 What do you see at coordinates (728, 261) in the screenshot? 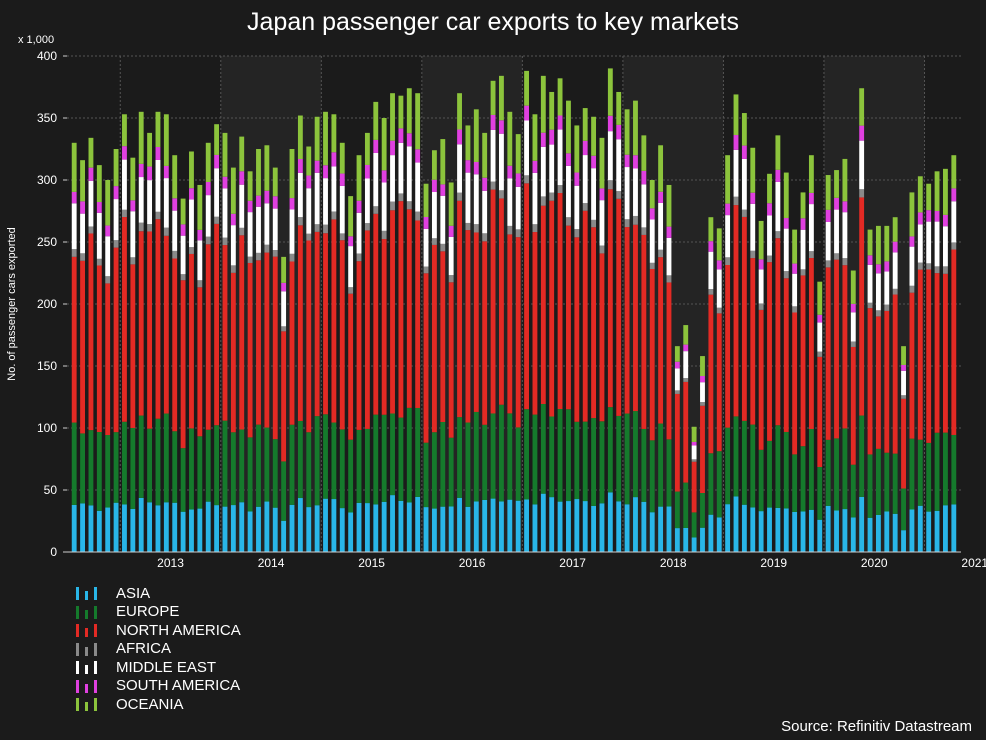
I see `bar-78-africa` at bounding box center [728, 261].